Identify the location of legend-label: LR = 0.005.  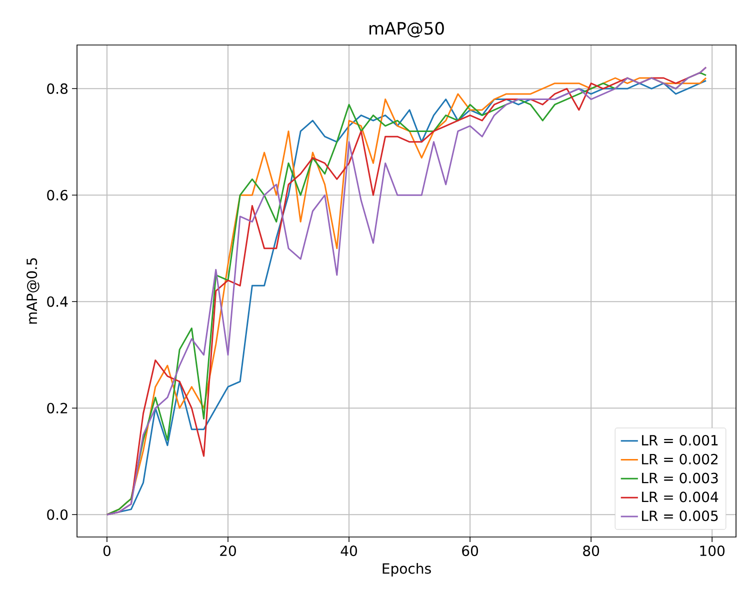
(680, 516).